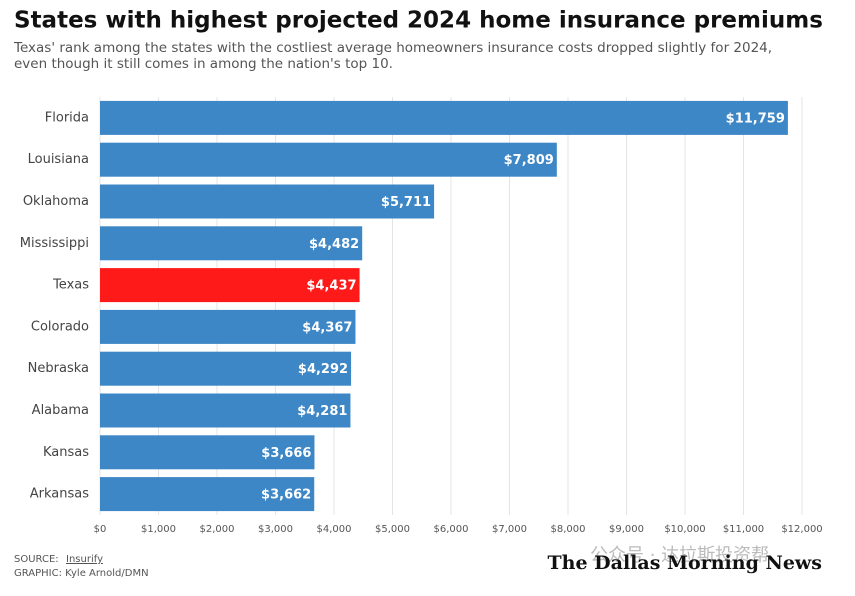 The image size is (855, 596). Describe the element at coordinates (54, 243) in the screenshot. I see `y-tick-label: Mississippi` at that location.